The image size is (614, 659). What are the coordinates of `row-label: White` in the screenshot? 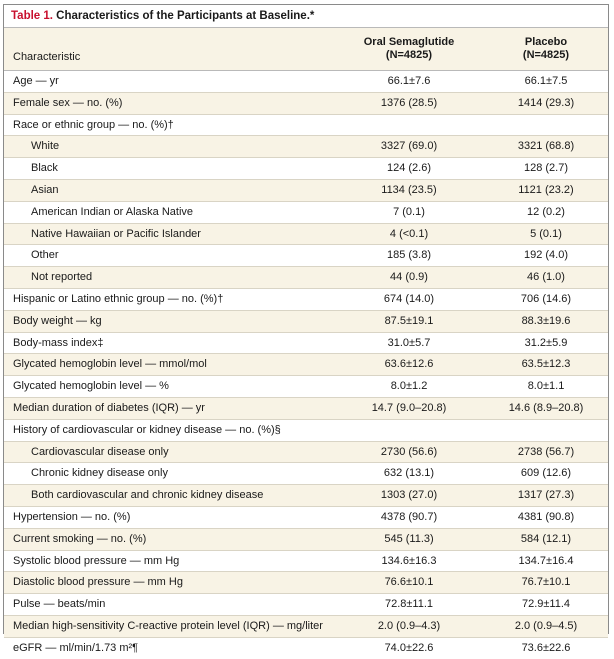 It's located at (45, 146).